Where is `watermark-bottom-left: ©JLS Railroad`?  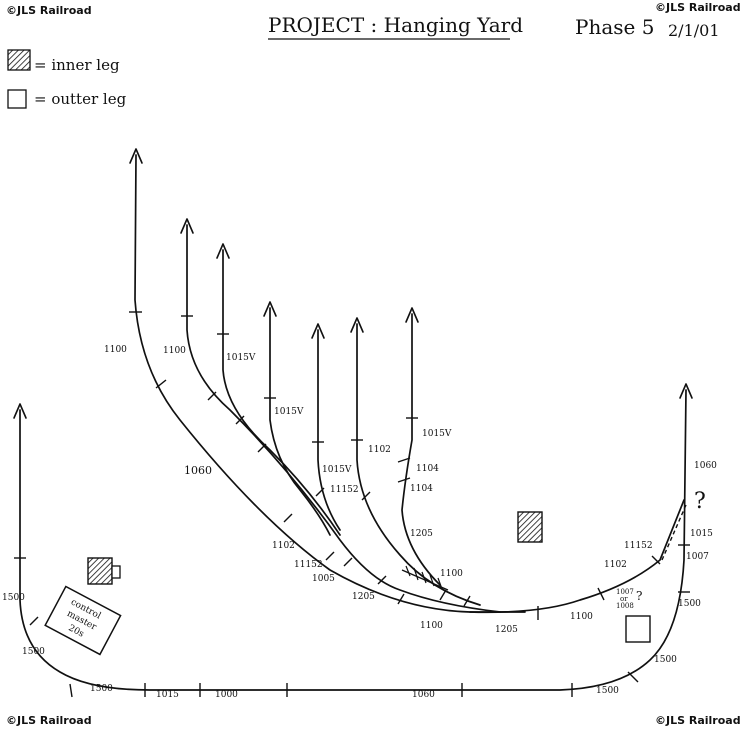
watermark-bottom-left: ©JLS Railroad is located at coordinates (49, 720).